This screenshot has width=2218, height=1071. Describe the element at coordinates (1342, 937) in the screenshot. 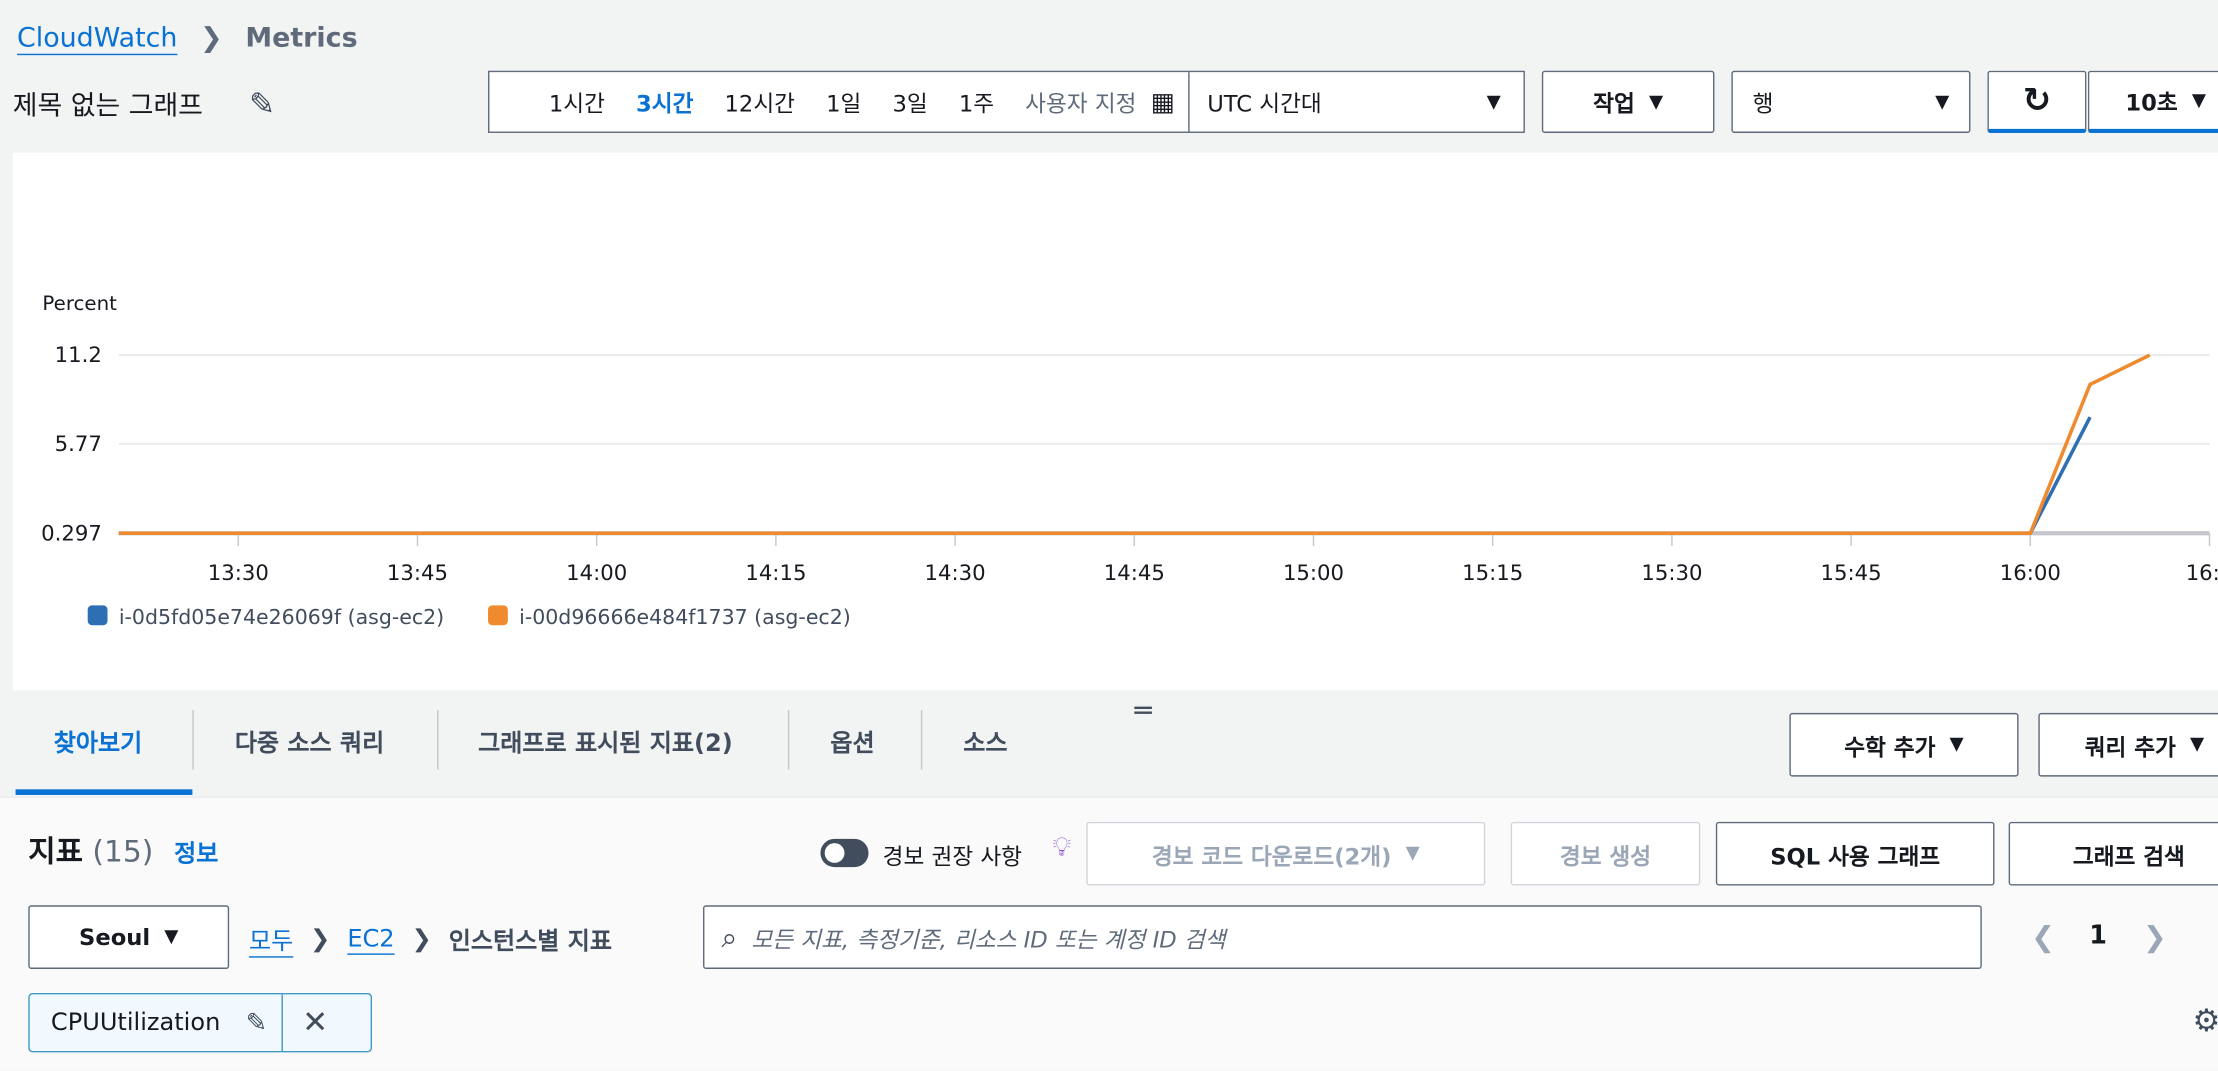

I see `metric-search-input: ⌕ 모든 지표, 측정기준, 리소스 ID 또는 계정 ID 검색` at that location.